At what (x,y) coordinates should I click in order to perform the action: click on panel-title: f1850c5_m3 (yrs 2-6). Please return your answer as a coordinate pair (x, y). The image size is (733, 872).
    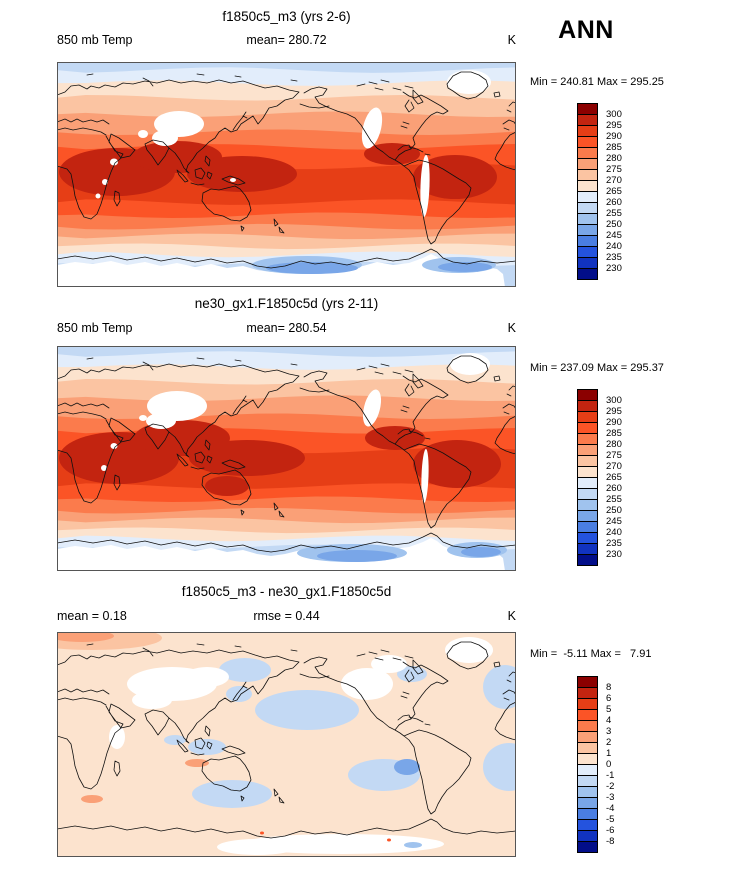
    Looking at the image, I should click on (286, 16).